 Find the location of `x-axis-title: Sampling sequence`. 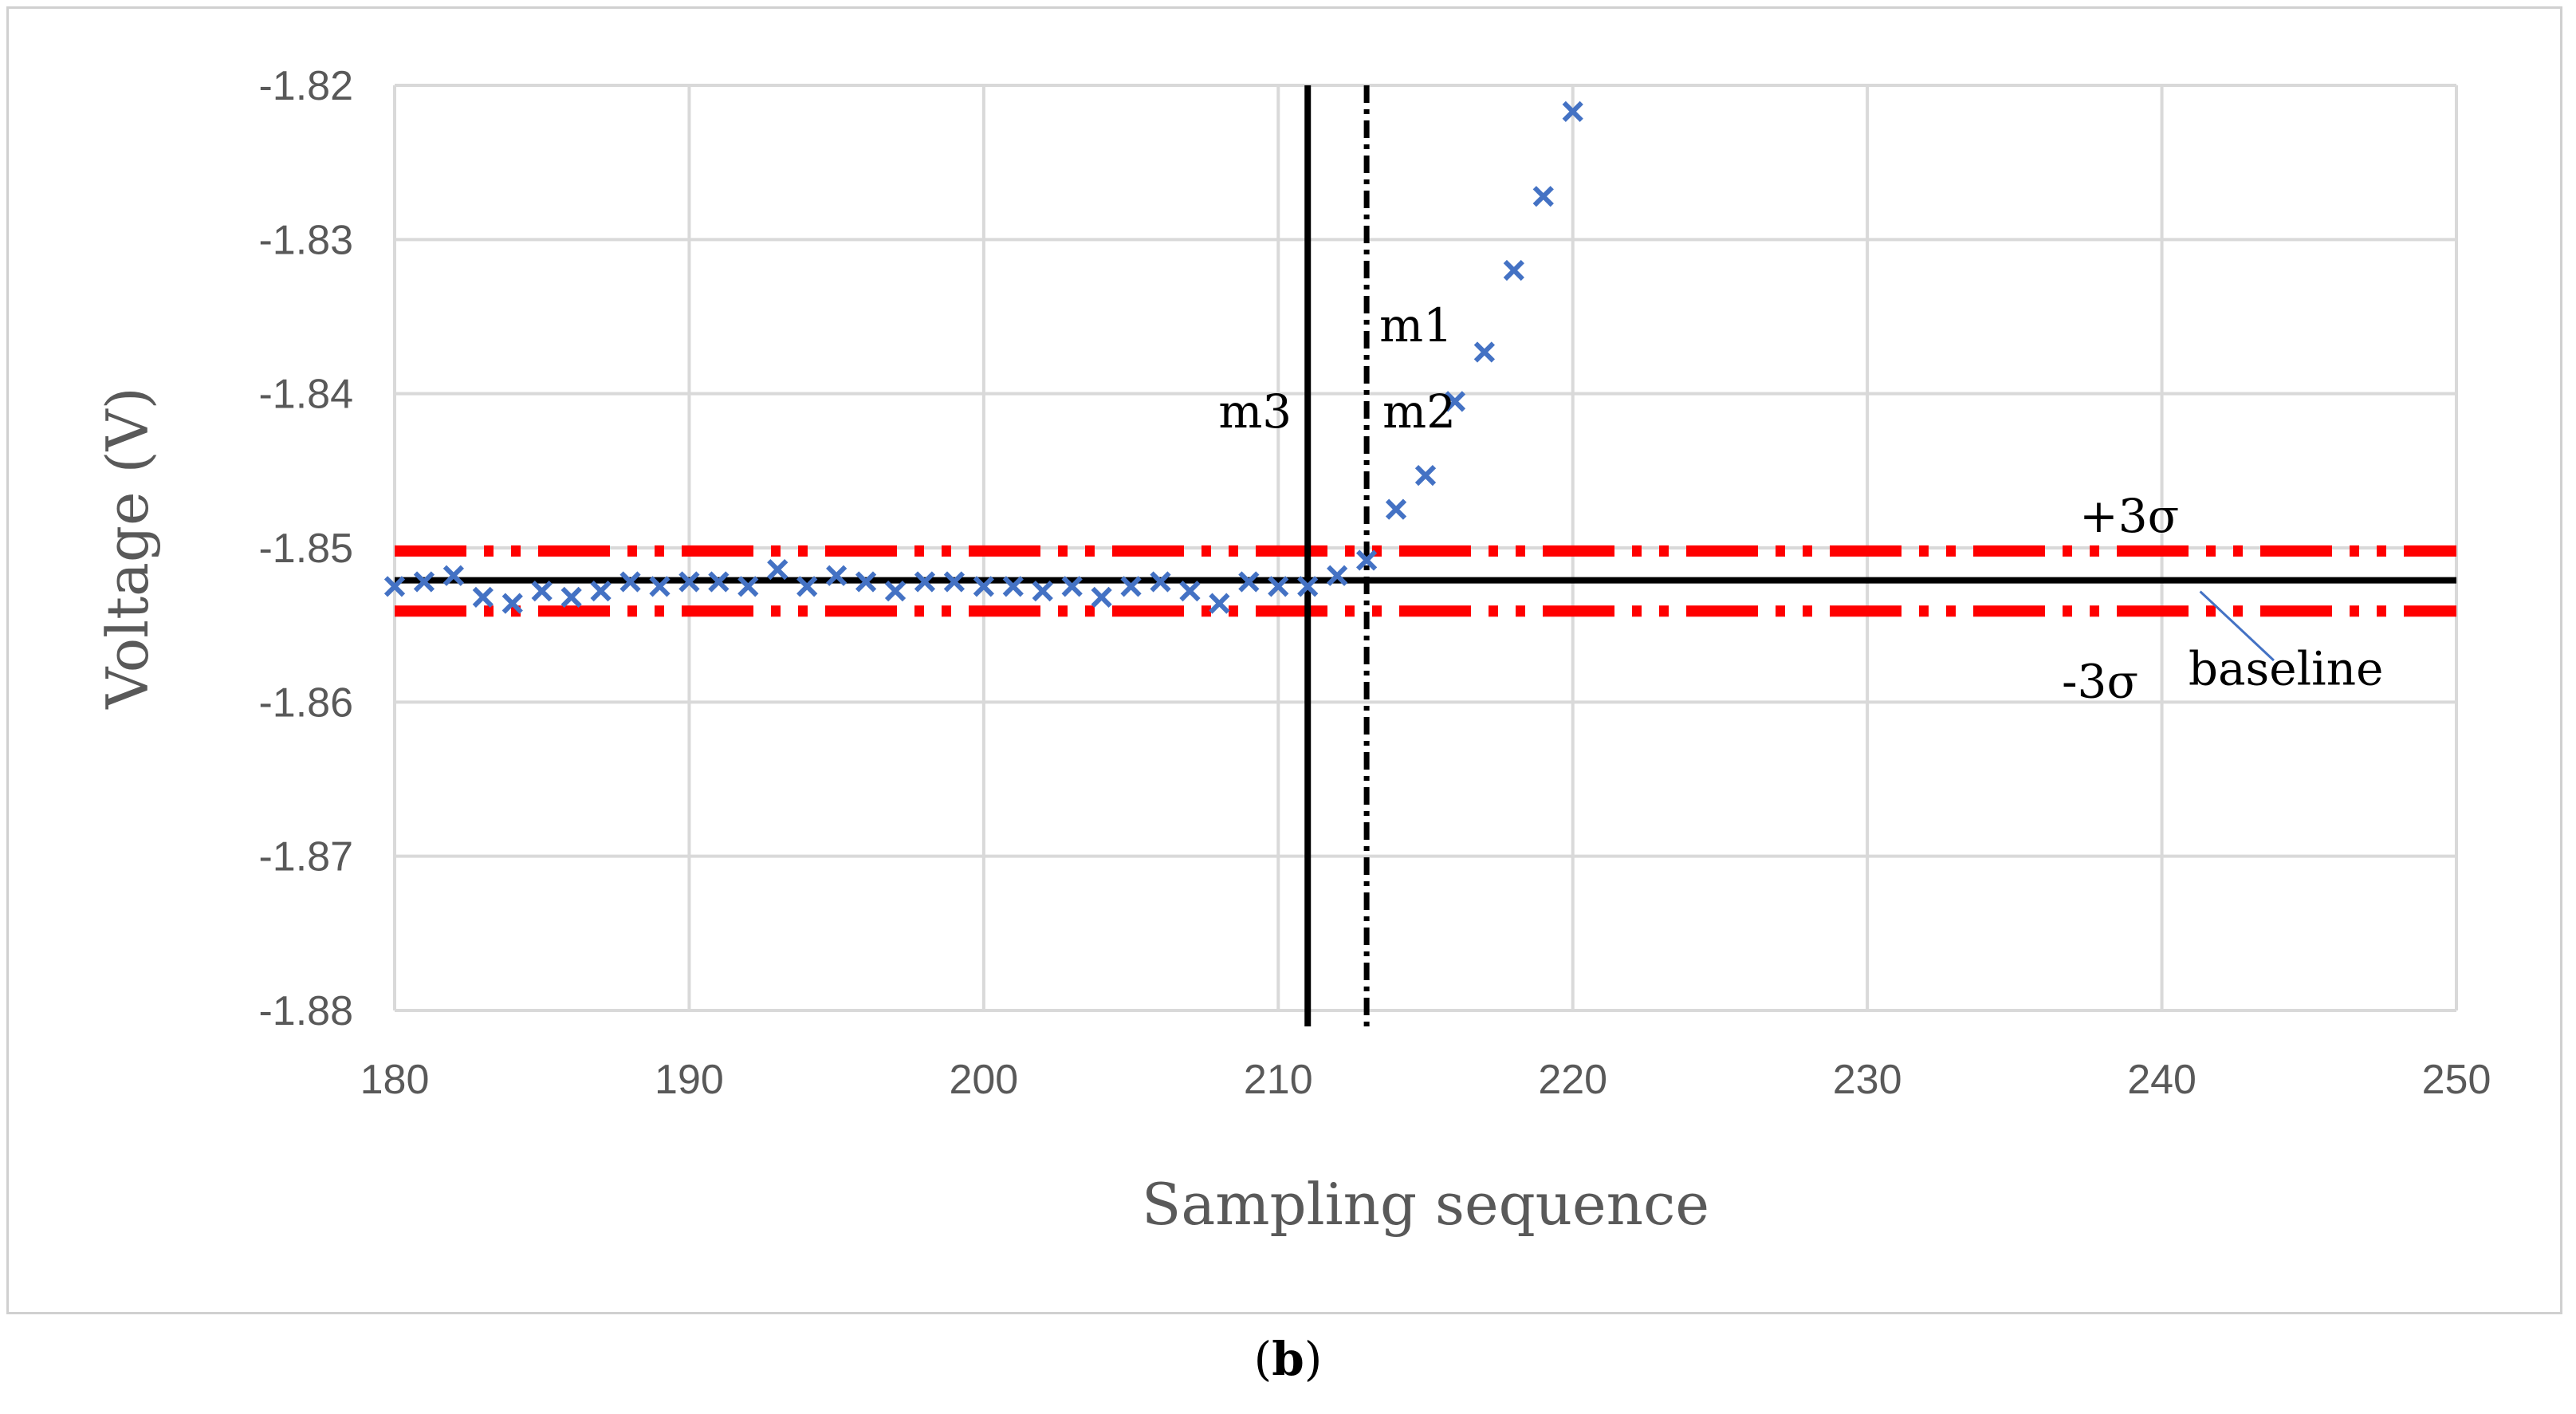

x-axis-title: Sampling sequence is located at coordinates (1426, 1204).